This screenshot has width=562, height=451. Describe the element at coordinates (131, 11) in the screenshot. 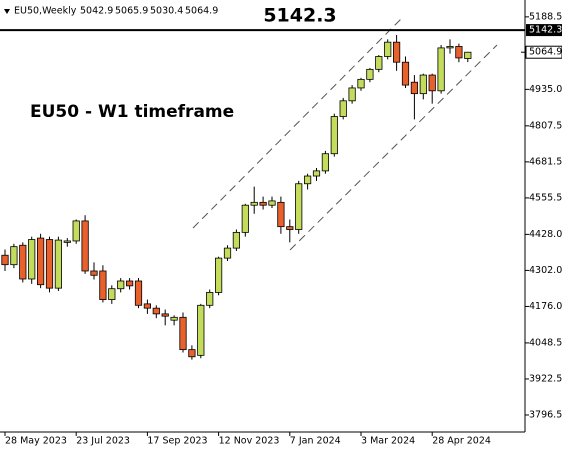

I see `header-high: 5065.9` at that location.